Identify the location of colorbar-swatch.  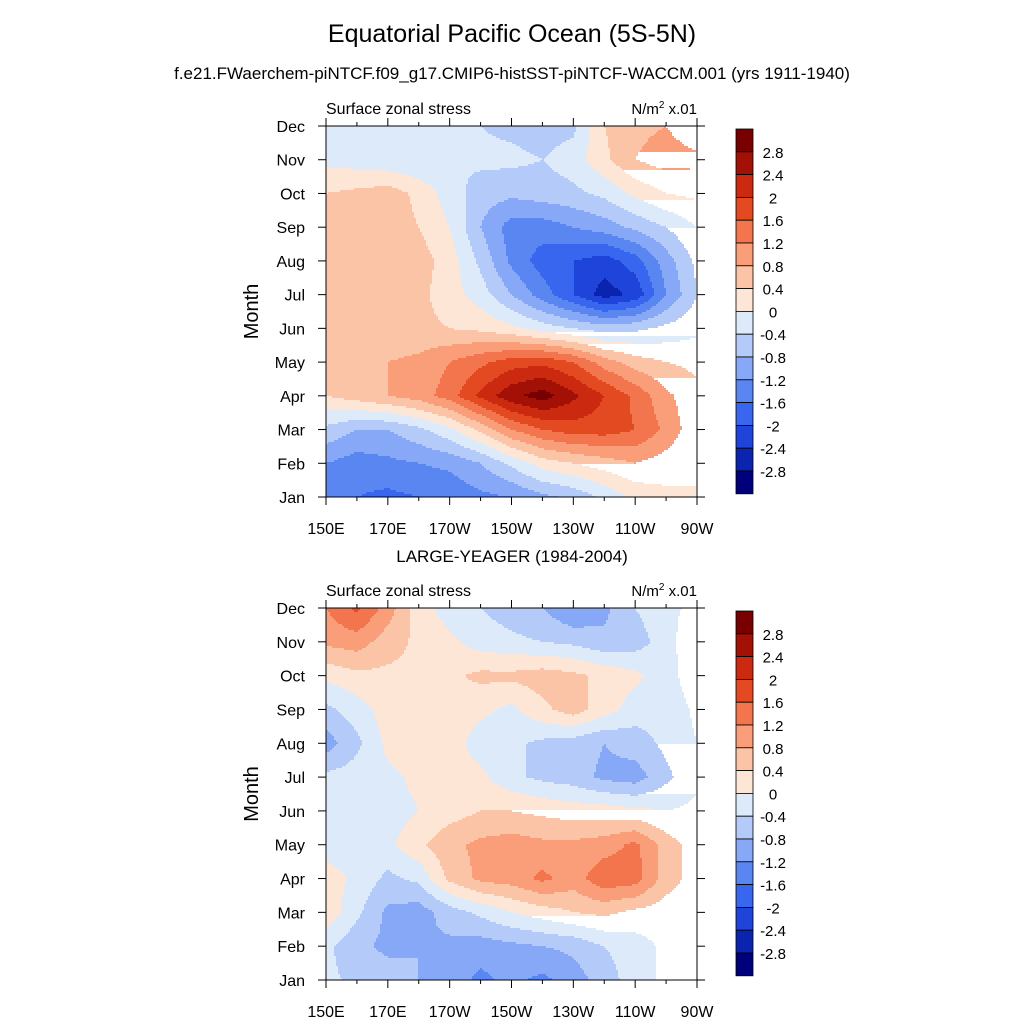
(744, 231).